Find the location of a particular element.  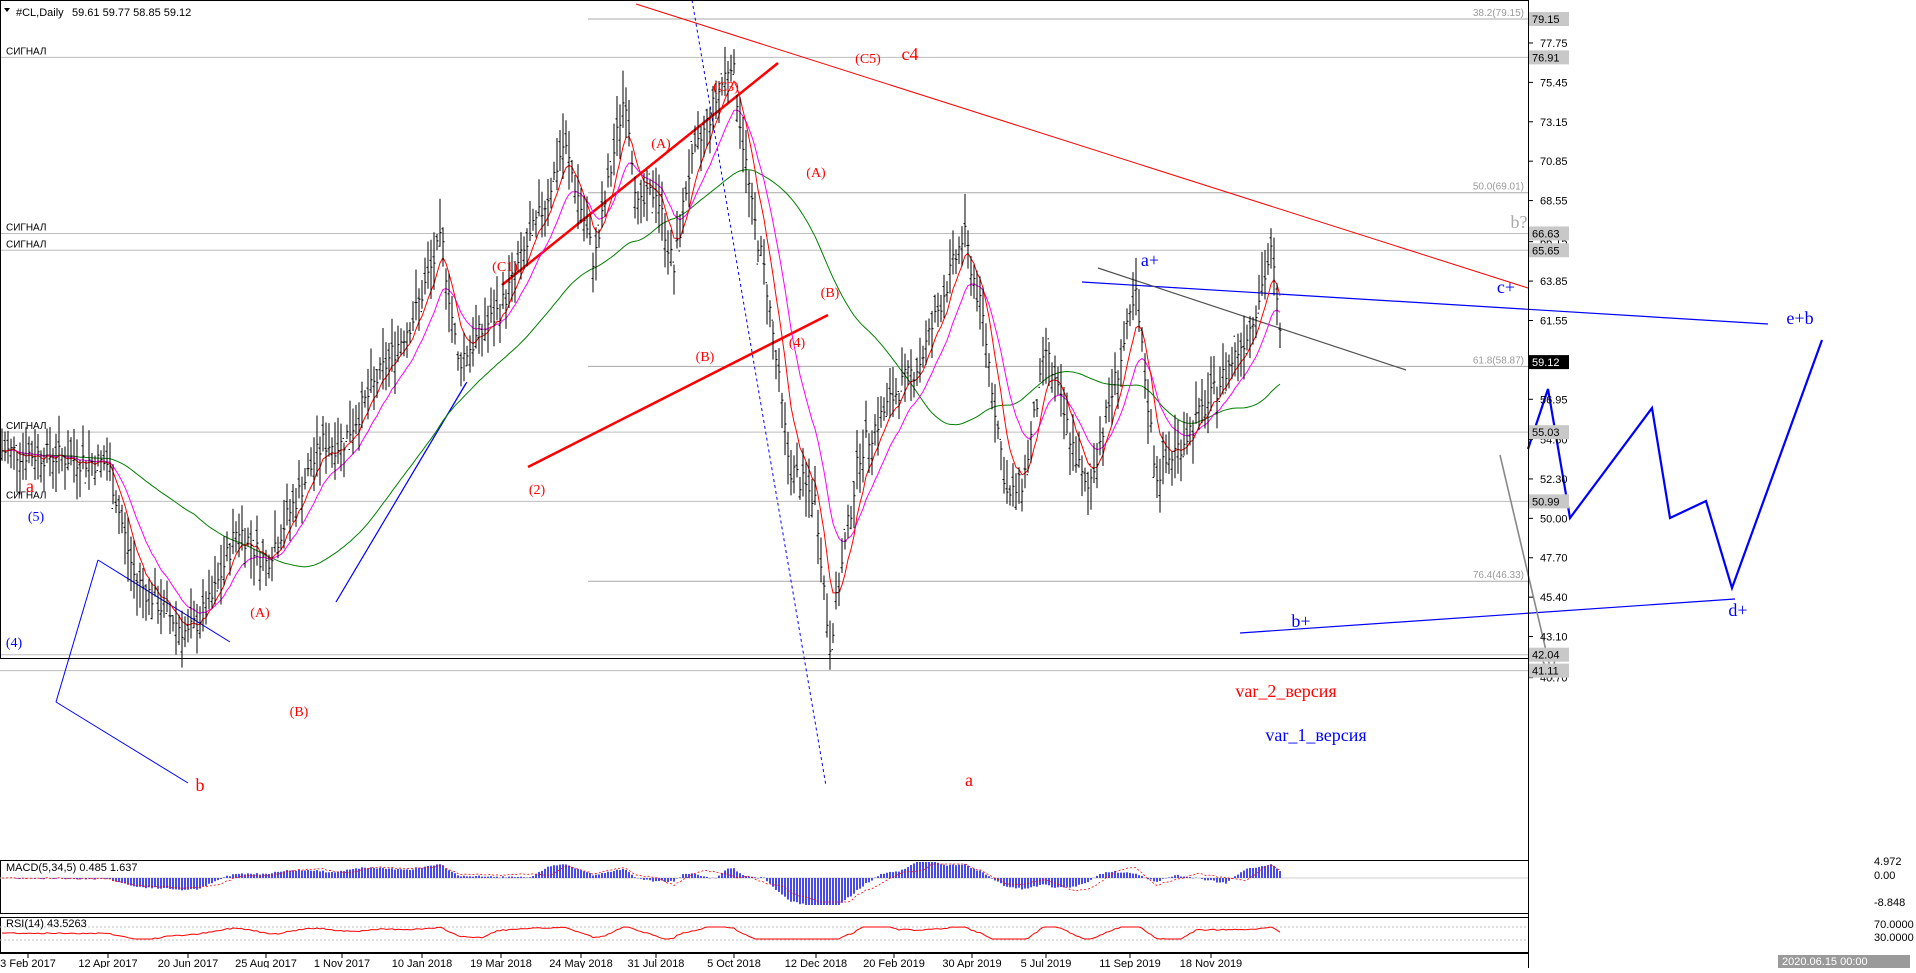

wave-label-red: a is located at coordinates (30, 486).